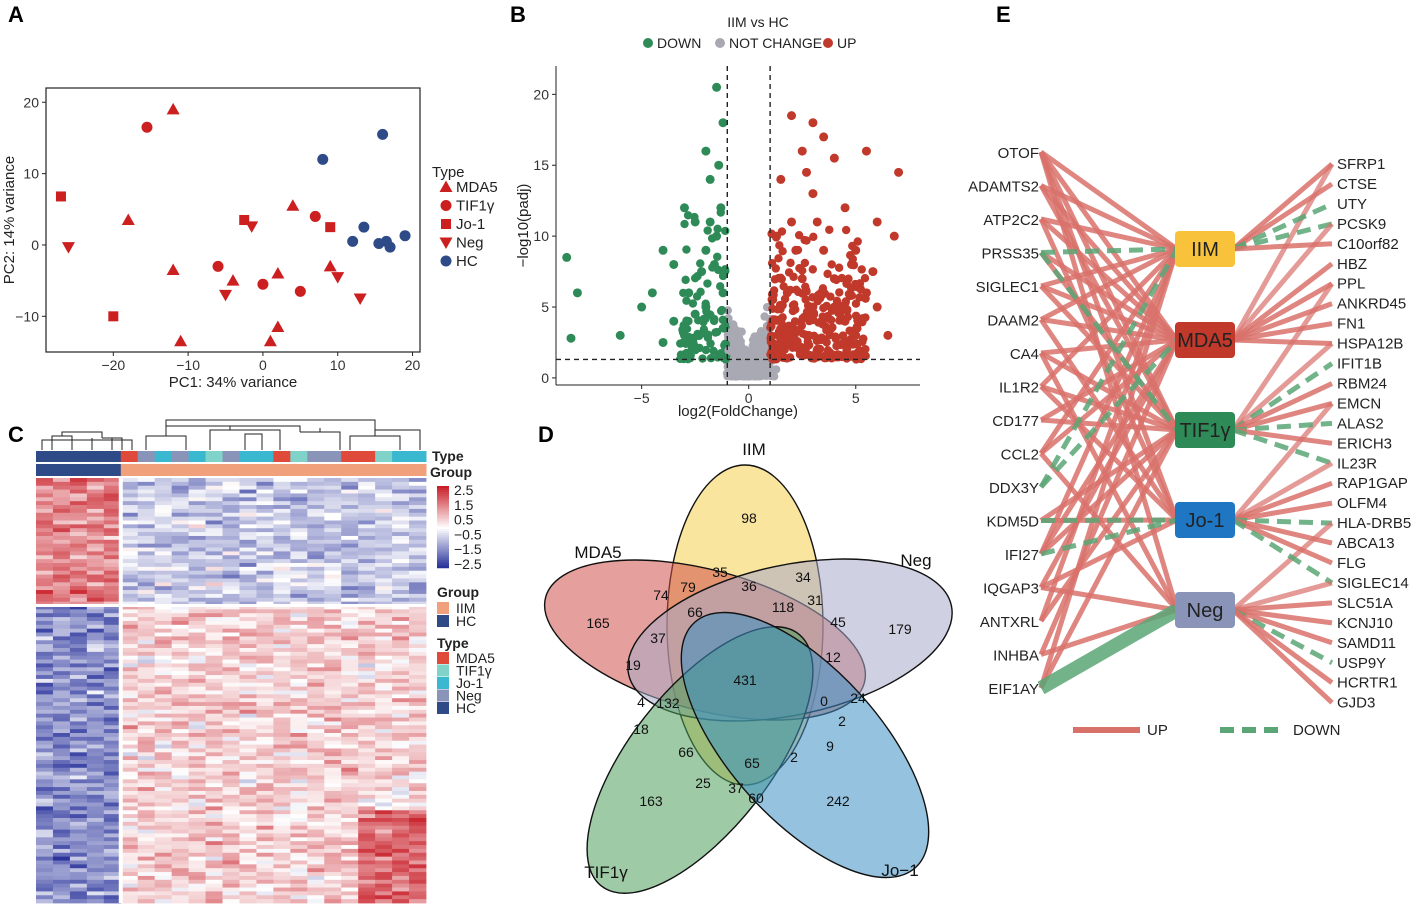  Describe the element at coordinates (443, 683) in the screenshot. I see `type-legend-swatch` at that location.